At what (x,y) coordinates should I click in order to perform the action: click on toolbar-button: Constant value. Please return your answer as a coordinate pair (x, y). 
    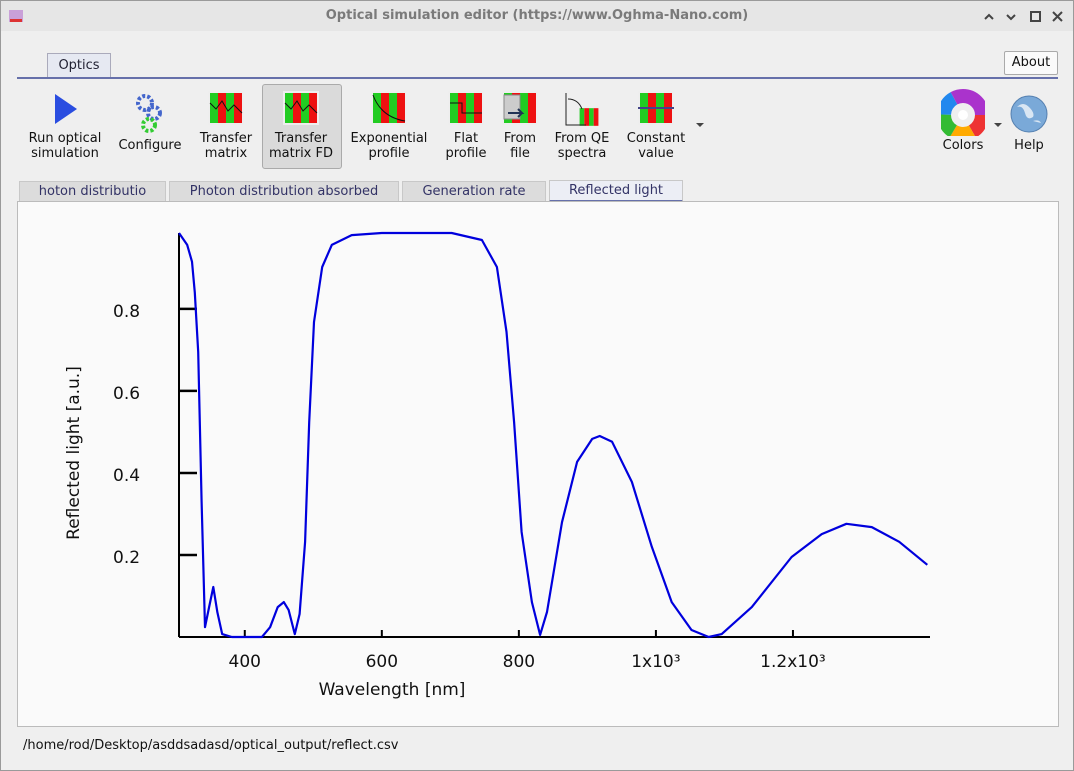
    Looking at the image, I should click on (656, 123).